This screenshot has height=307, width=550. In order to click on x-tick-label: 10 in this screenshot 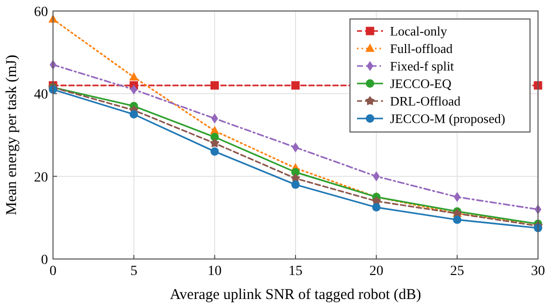, I will do `click(215, 271)`.